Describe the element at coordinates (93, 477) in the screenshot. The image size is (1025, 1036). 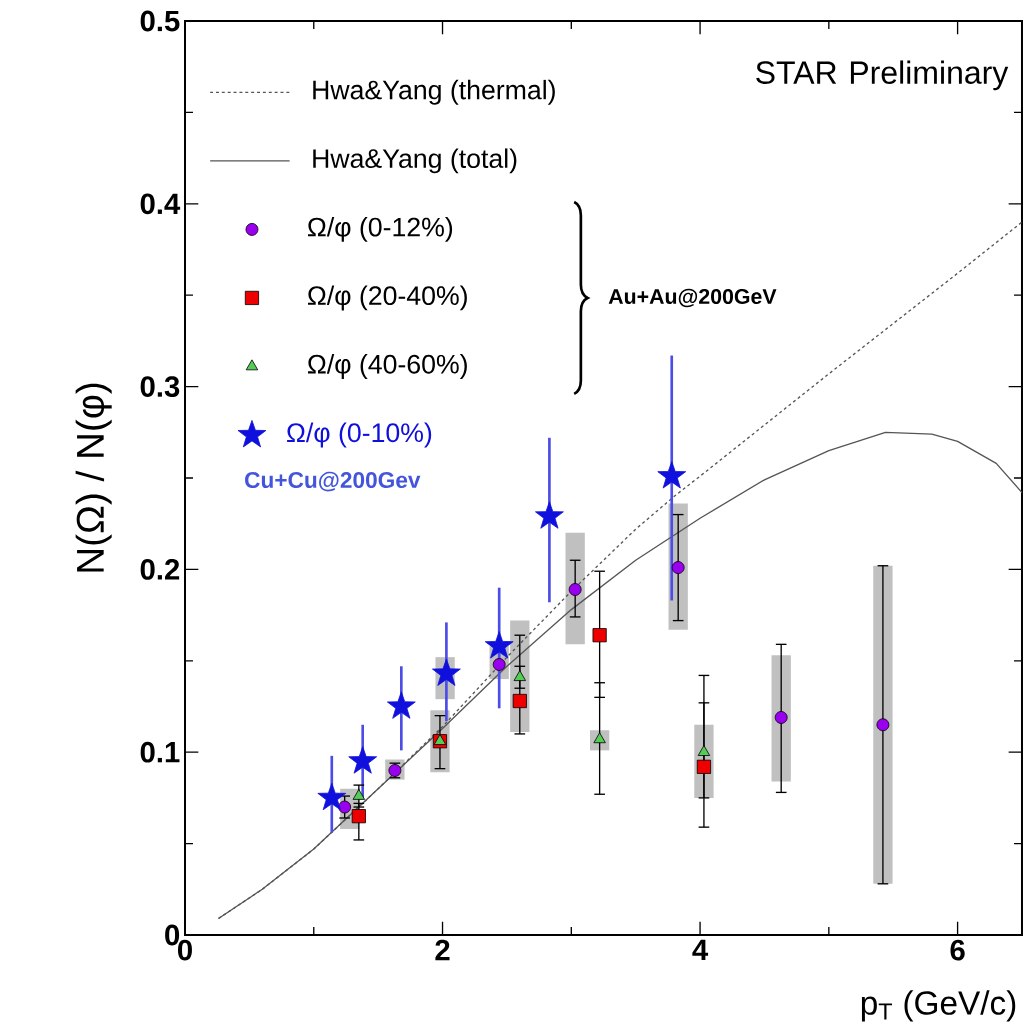
I see `y-axis-title: N(Ω) / N(φ)` at that location.